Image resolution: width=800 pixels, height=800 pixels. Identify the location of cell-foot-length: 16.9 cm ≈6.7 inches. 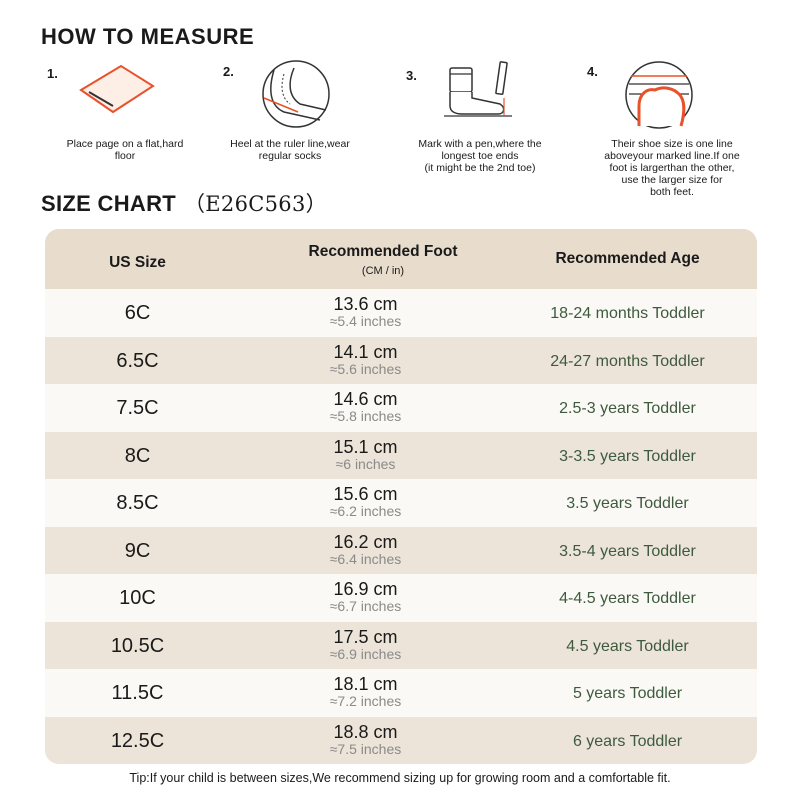
(365, 597).